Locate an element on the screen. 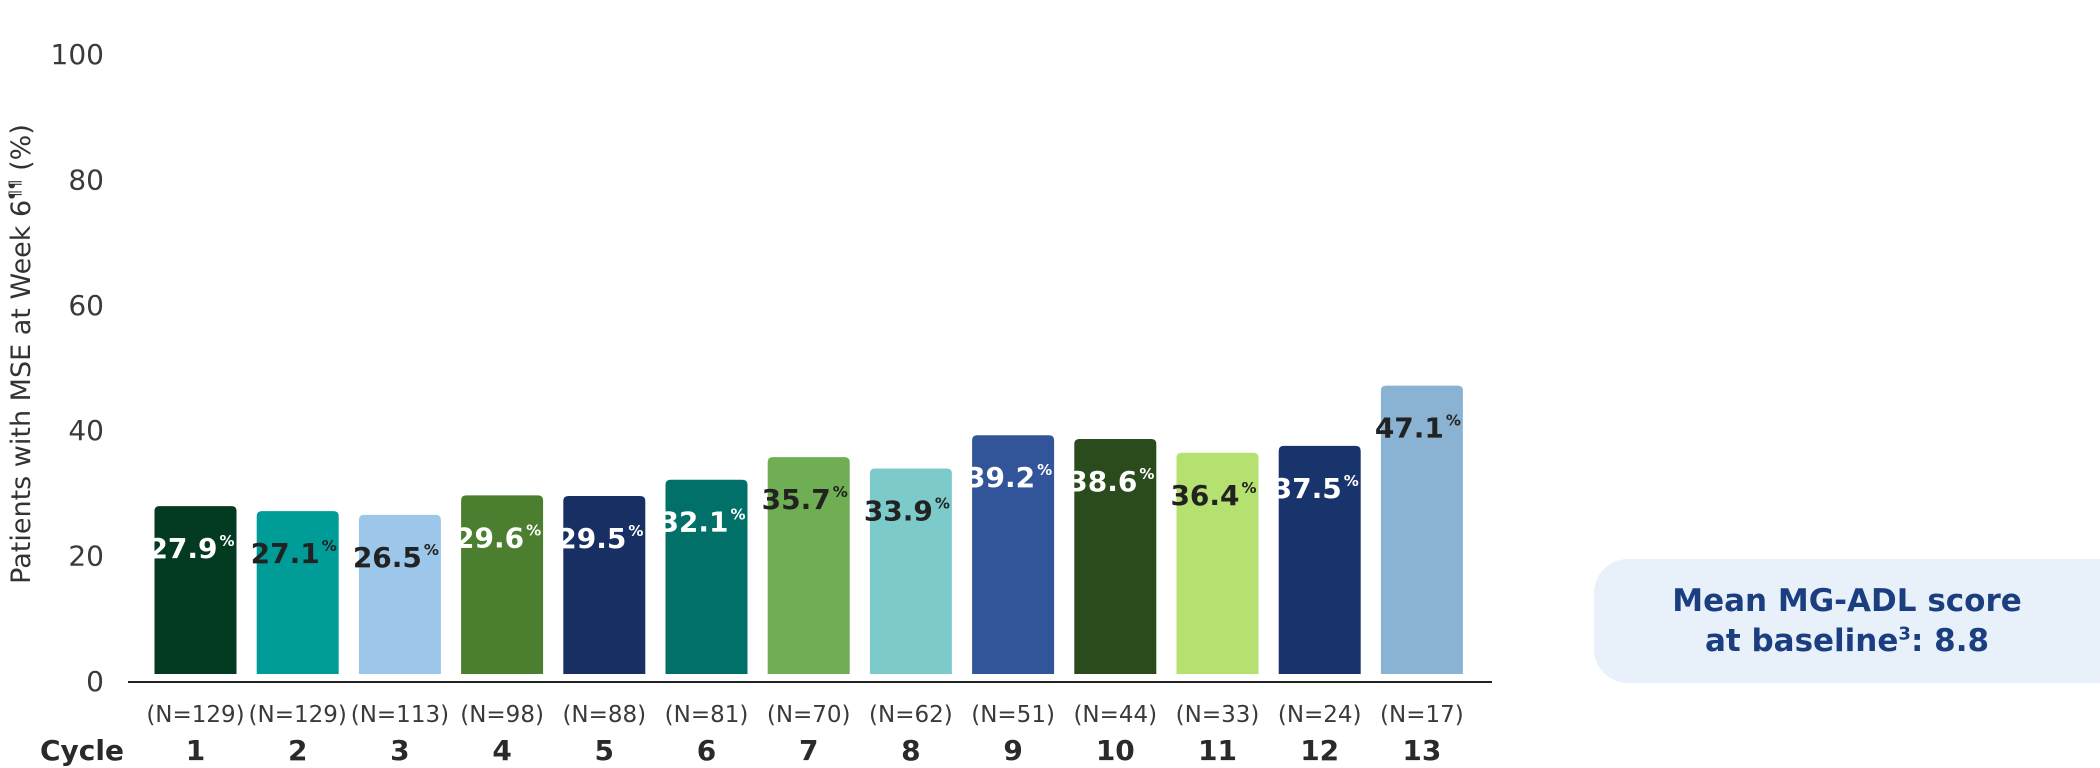  y-label-sup: ¶¶ is located at coordinates (14, 189).